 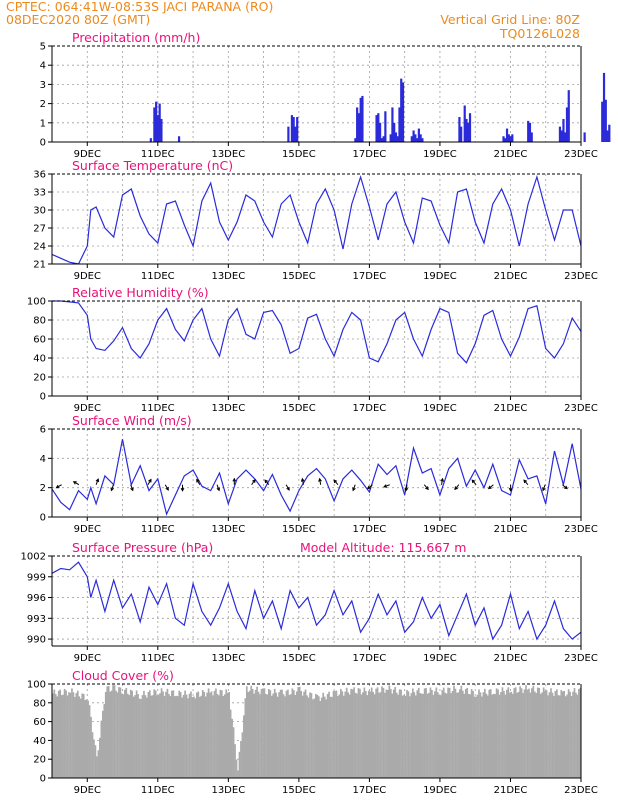 What do you see at coordinates (39, 703) in the screenshot?
I see `y-tick-label: 80` at bounding box center [39, 703].